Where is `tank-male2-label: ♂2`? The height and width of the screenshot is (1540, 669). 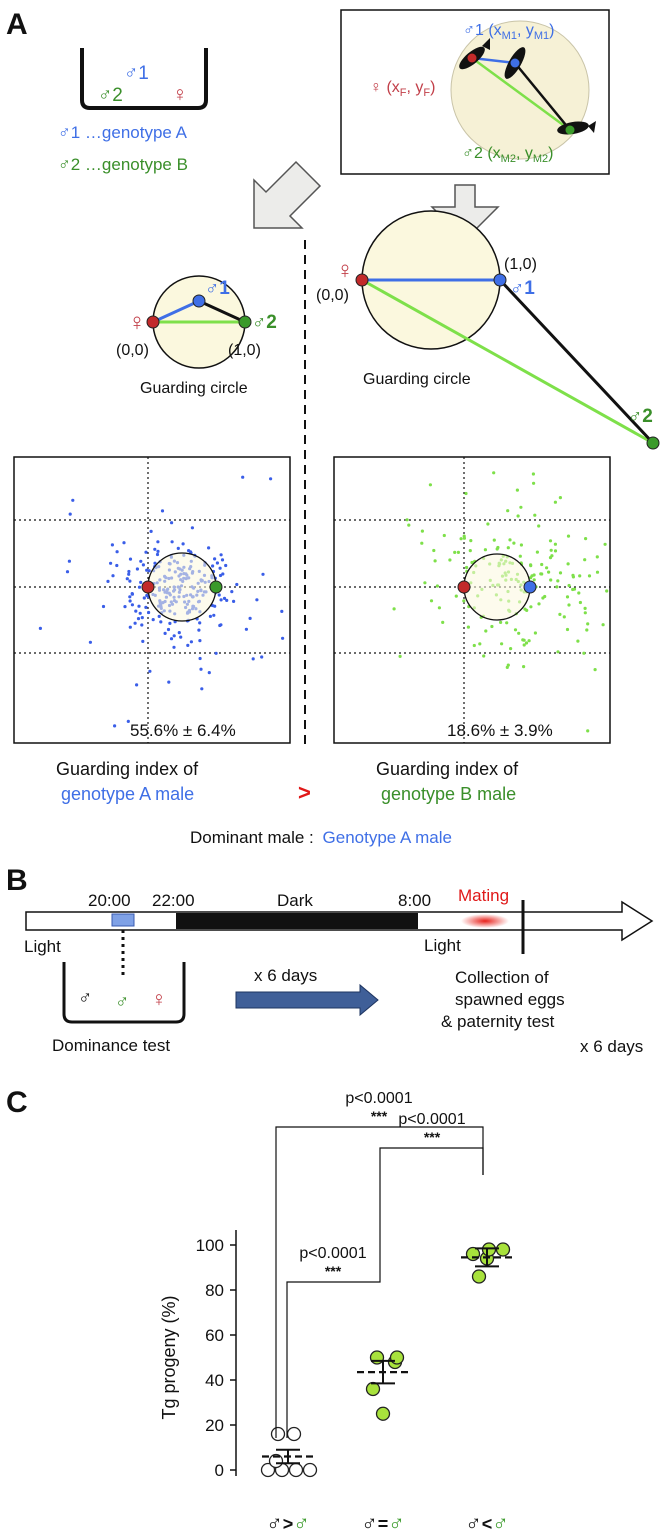 tank-male2-label: ♂2 is located at coordinates (110, 95).